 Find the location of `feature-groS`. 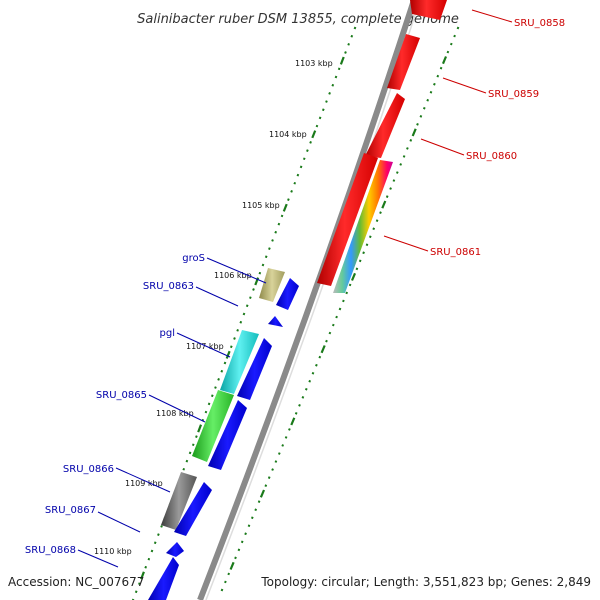

feature-groS is located at coordinates (272, 285).